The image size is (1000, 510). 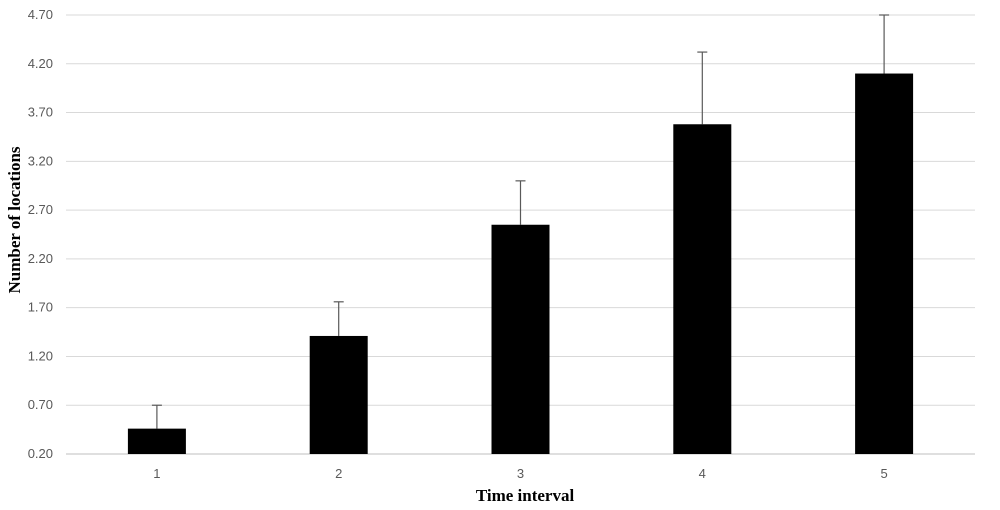 I want to click on x-axis-ticks: 1 2 3 4 5, so click(x=520, y=473).